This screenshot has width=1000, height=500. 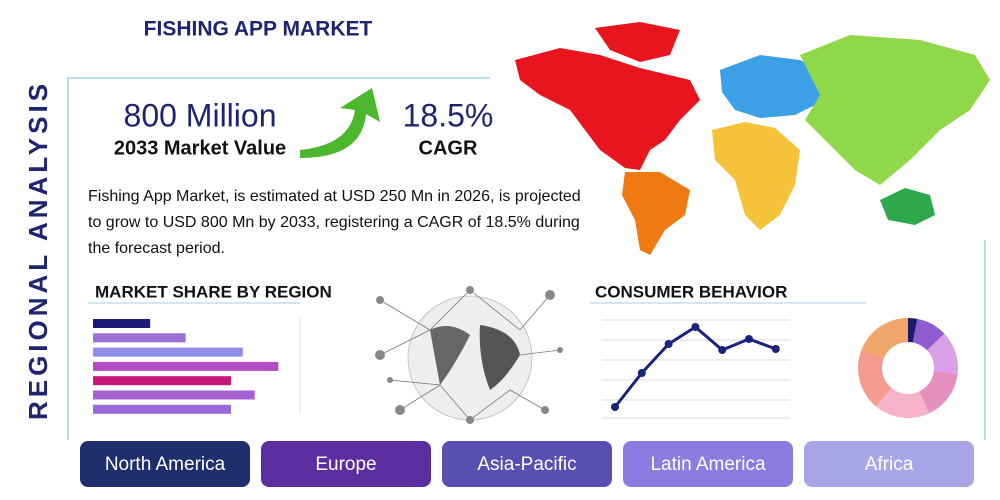 I want to click on region-button: Asia-Pacific, so click(x=527, y=464).